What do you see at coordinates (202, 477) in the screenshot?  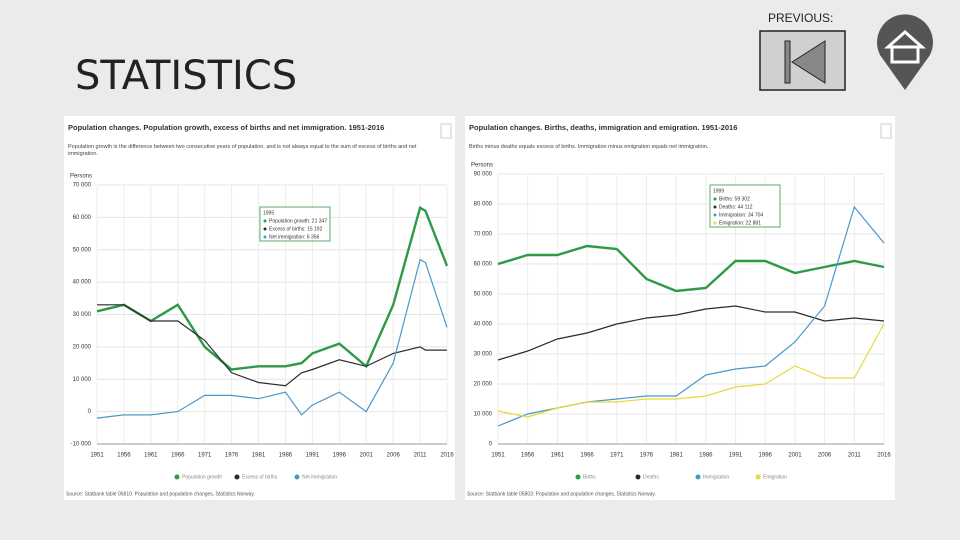 I see `legend-label: Population growth` at bounding box center [202, 477].